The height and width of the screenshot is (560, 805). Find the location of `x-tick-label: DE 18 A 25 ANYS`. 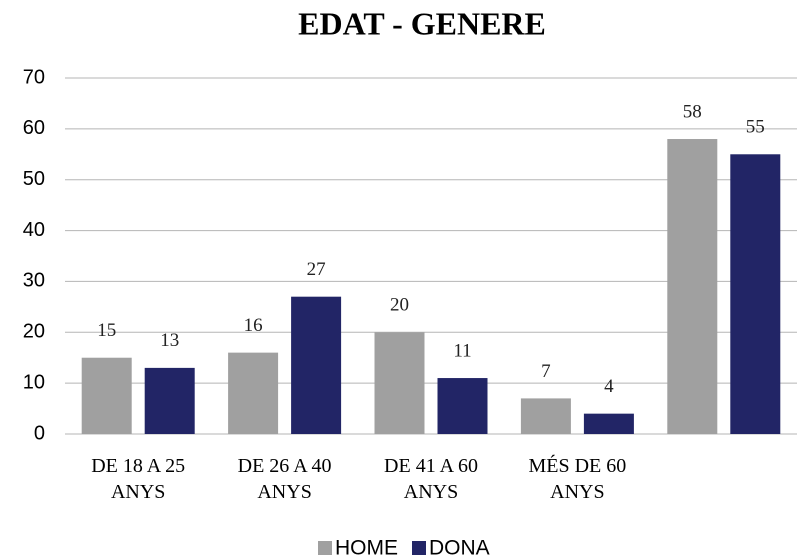

x-tick-label: DE 18 A 25 ANYS is located at coordinates (138, 479).